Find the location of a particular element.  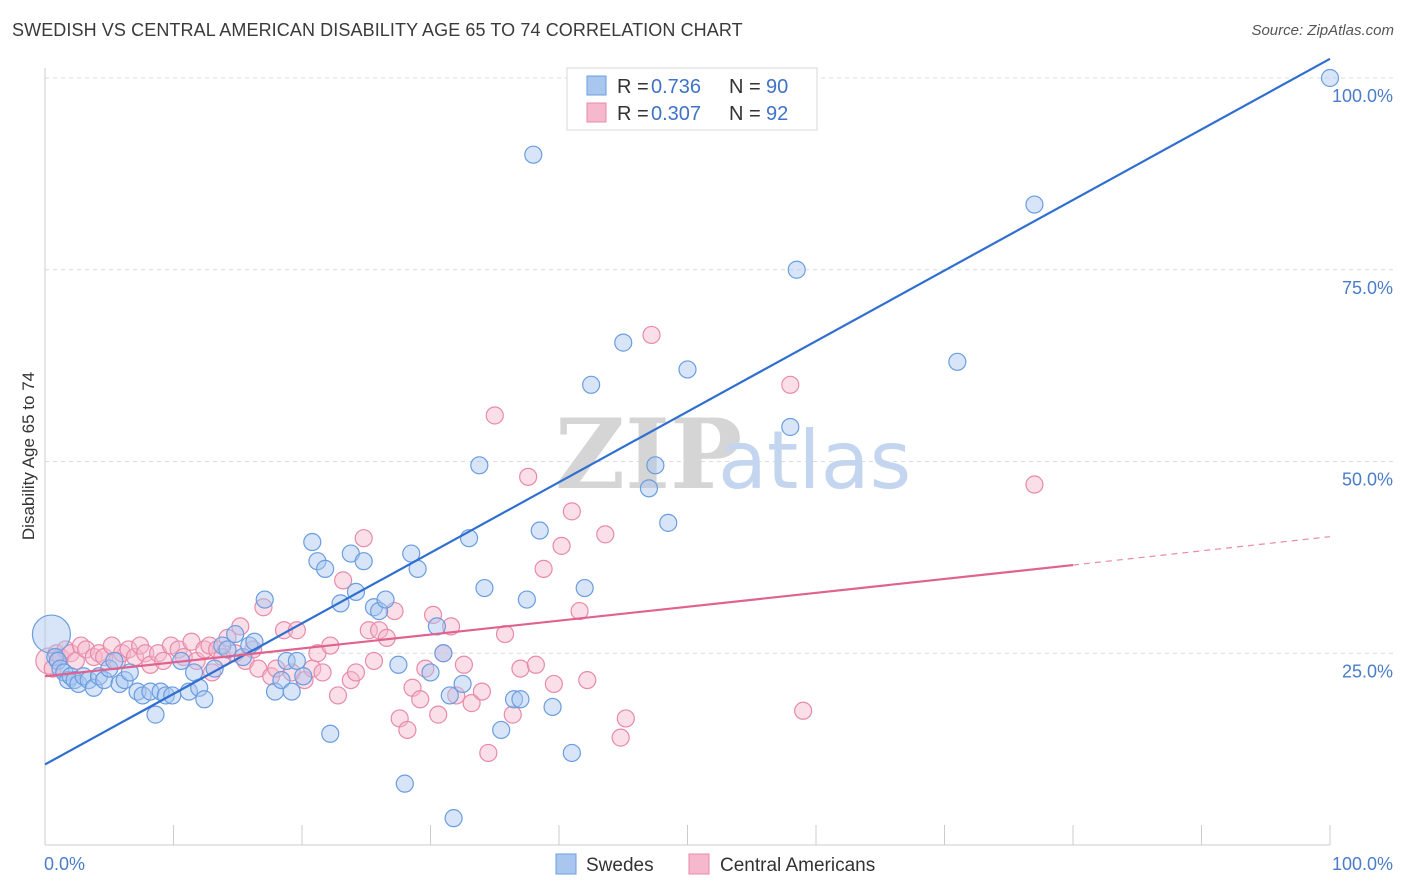

legend-n-label-central-americans: N = is located at coordinates (745, 114).